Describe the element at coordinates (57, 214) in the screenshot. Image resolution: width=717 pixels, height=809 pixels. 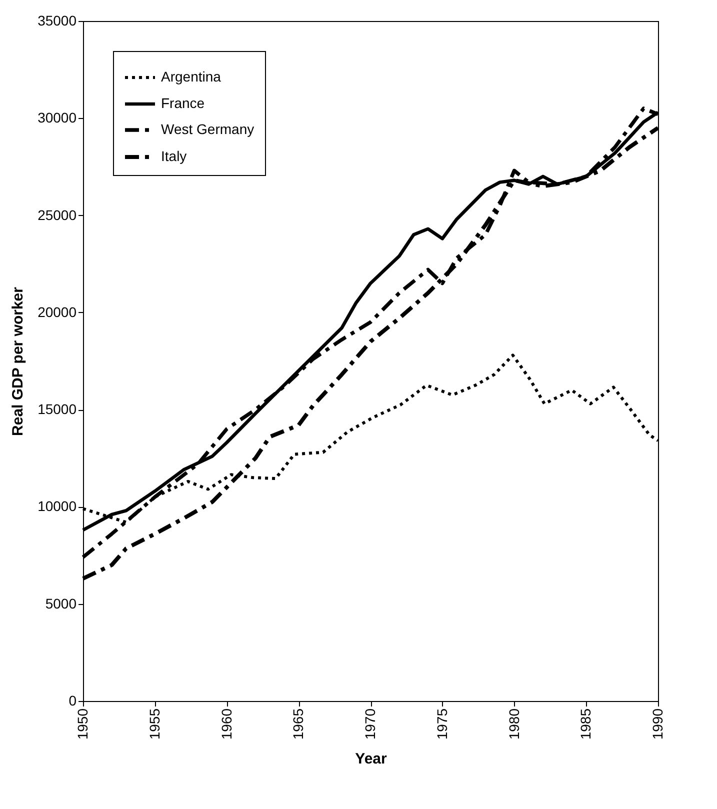
I see `y-tick-label: 25000` at that location.